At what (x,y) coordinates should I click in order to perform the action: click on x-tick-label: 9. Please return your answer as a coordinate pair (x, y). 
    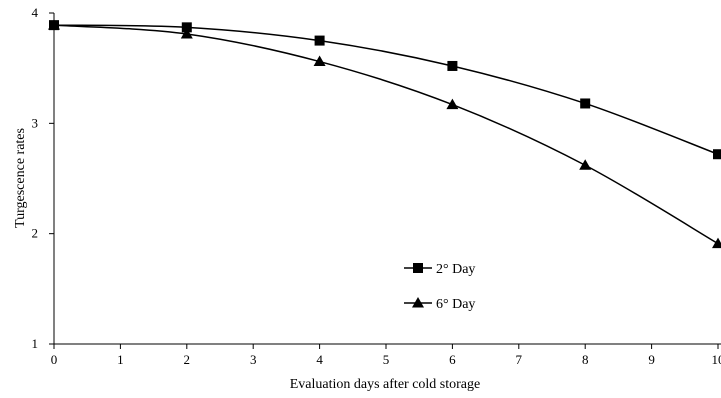
    Looking at the image, I should click on (651, 359).